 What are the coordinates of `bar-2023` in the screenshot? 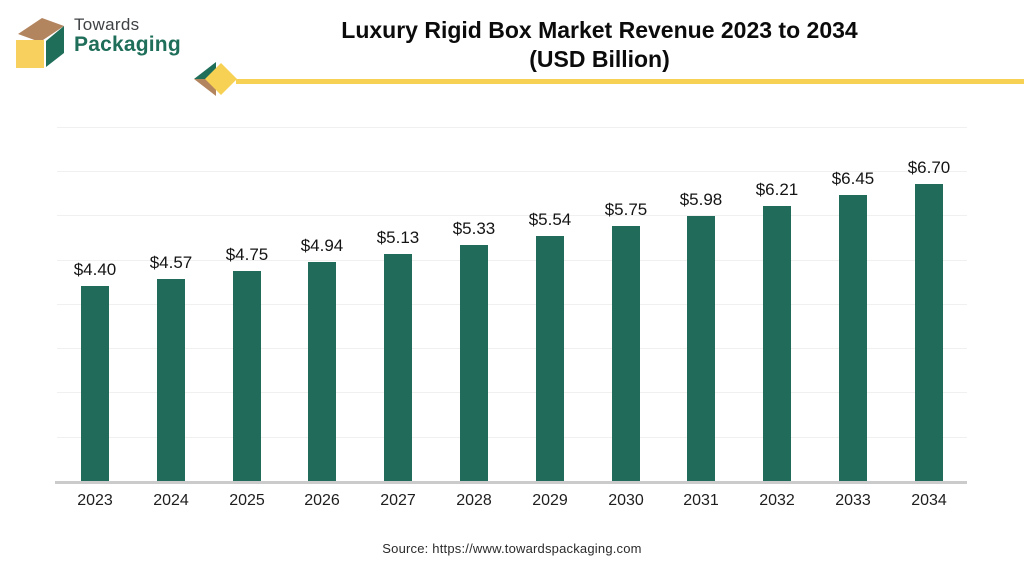 It's located at (95, 383).